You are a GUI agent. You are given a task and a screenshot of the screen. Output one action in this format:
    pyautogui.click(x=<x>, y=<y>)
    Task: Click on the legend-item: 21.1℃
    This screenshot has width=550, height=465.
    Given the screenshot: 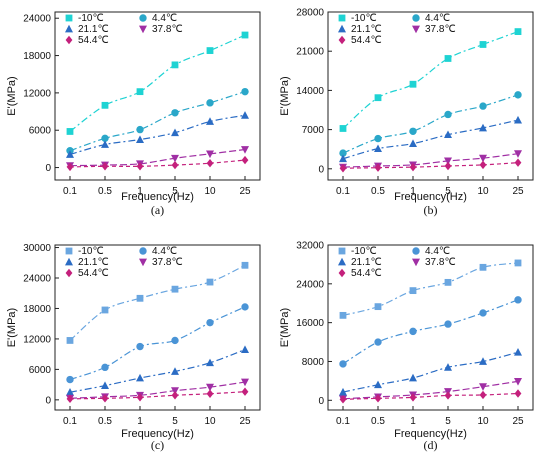 What is the action you would take?
    pyautogui.click(x=360, y=29)
    